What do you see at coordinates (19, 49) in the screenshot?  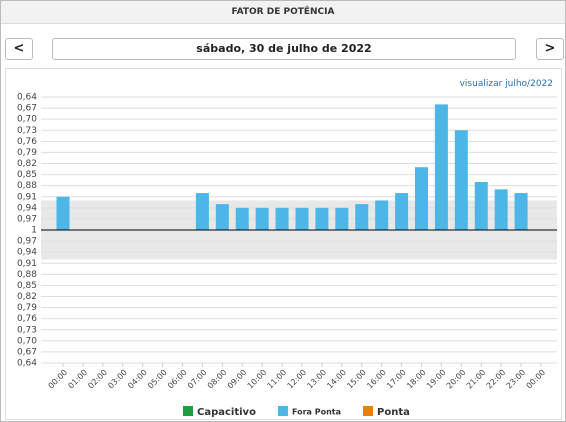 I see `prev-button: <` at bounding box center [19, 49].